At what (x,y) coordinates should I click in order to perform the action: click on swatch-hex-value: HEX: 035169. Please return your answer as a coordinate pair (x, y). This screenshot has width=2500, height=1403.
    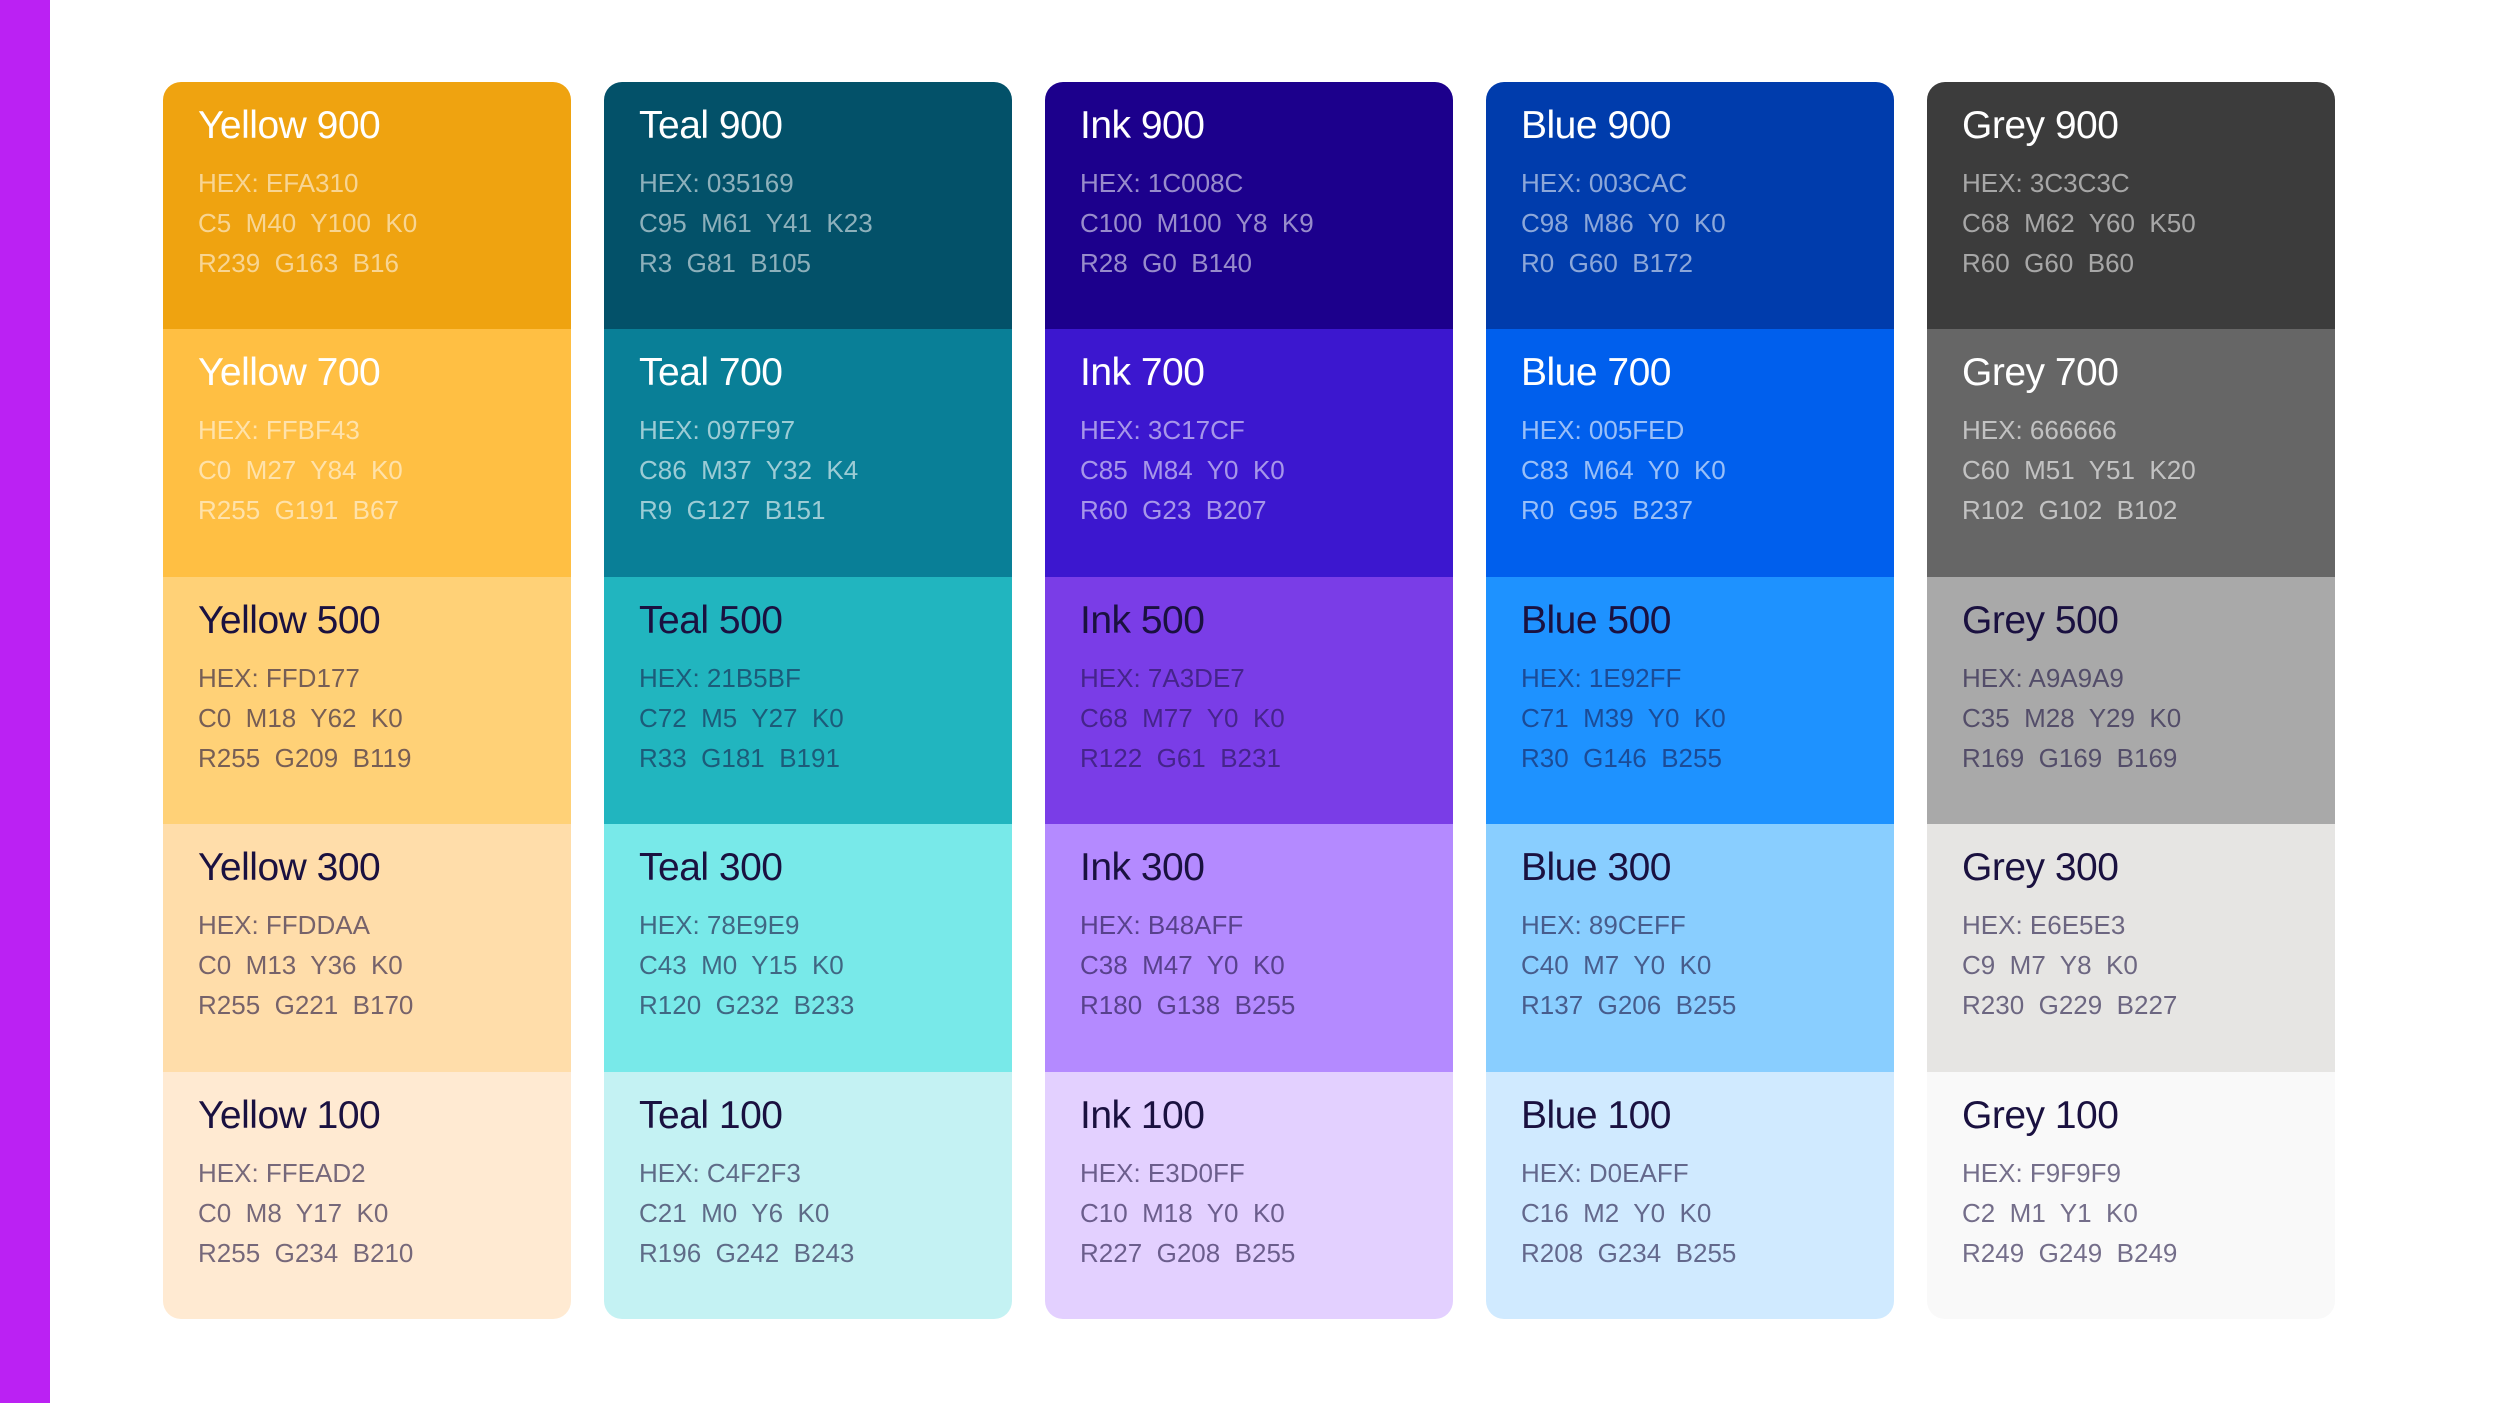
    Looking at the image, I should click on (716, 183).